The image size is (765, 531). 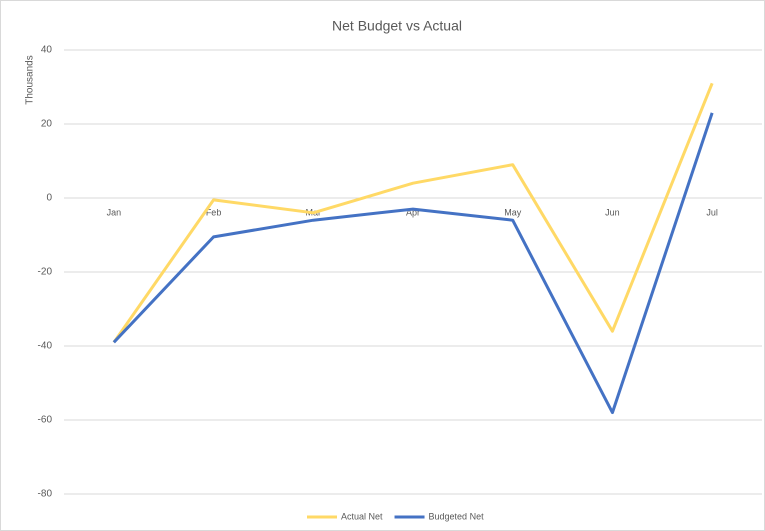 I want to click on y-tick-label: -20, so click(x=45, y=272).